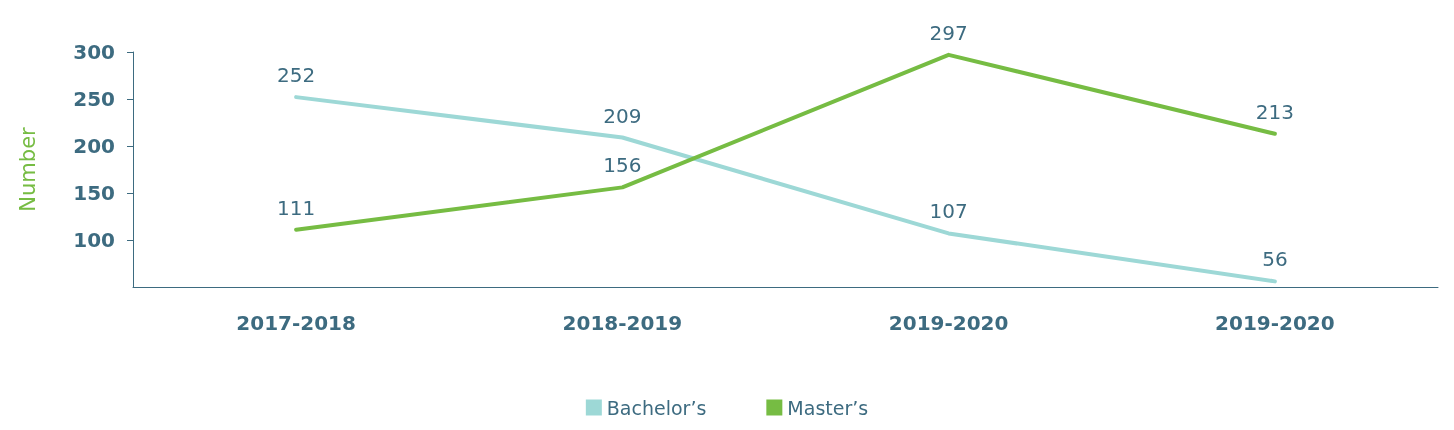 This screenshot has width=1454, height=430. What do you see at coordinates (656, 407) in the screenshot?
I see `legend-label: Bachelor’s` at bounding box center [656, 407].